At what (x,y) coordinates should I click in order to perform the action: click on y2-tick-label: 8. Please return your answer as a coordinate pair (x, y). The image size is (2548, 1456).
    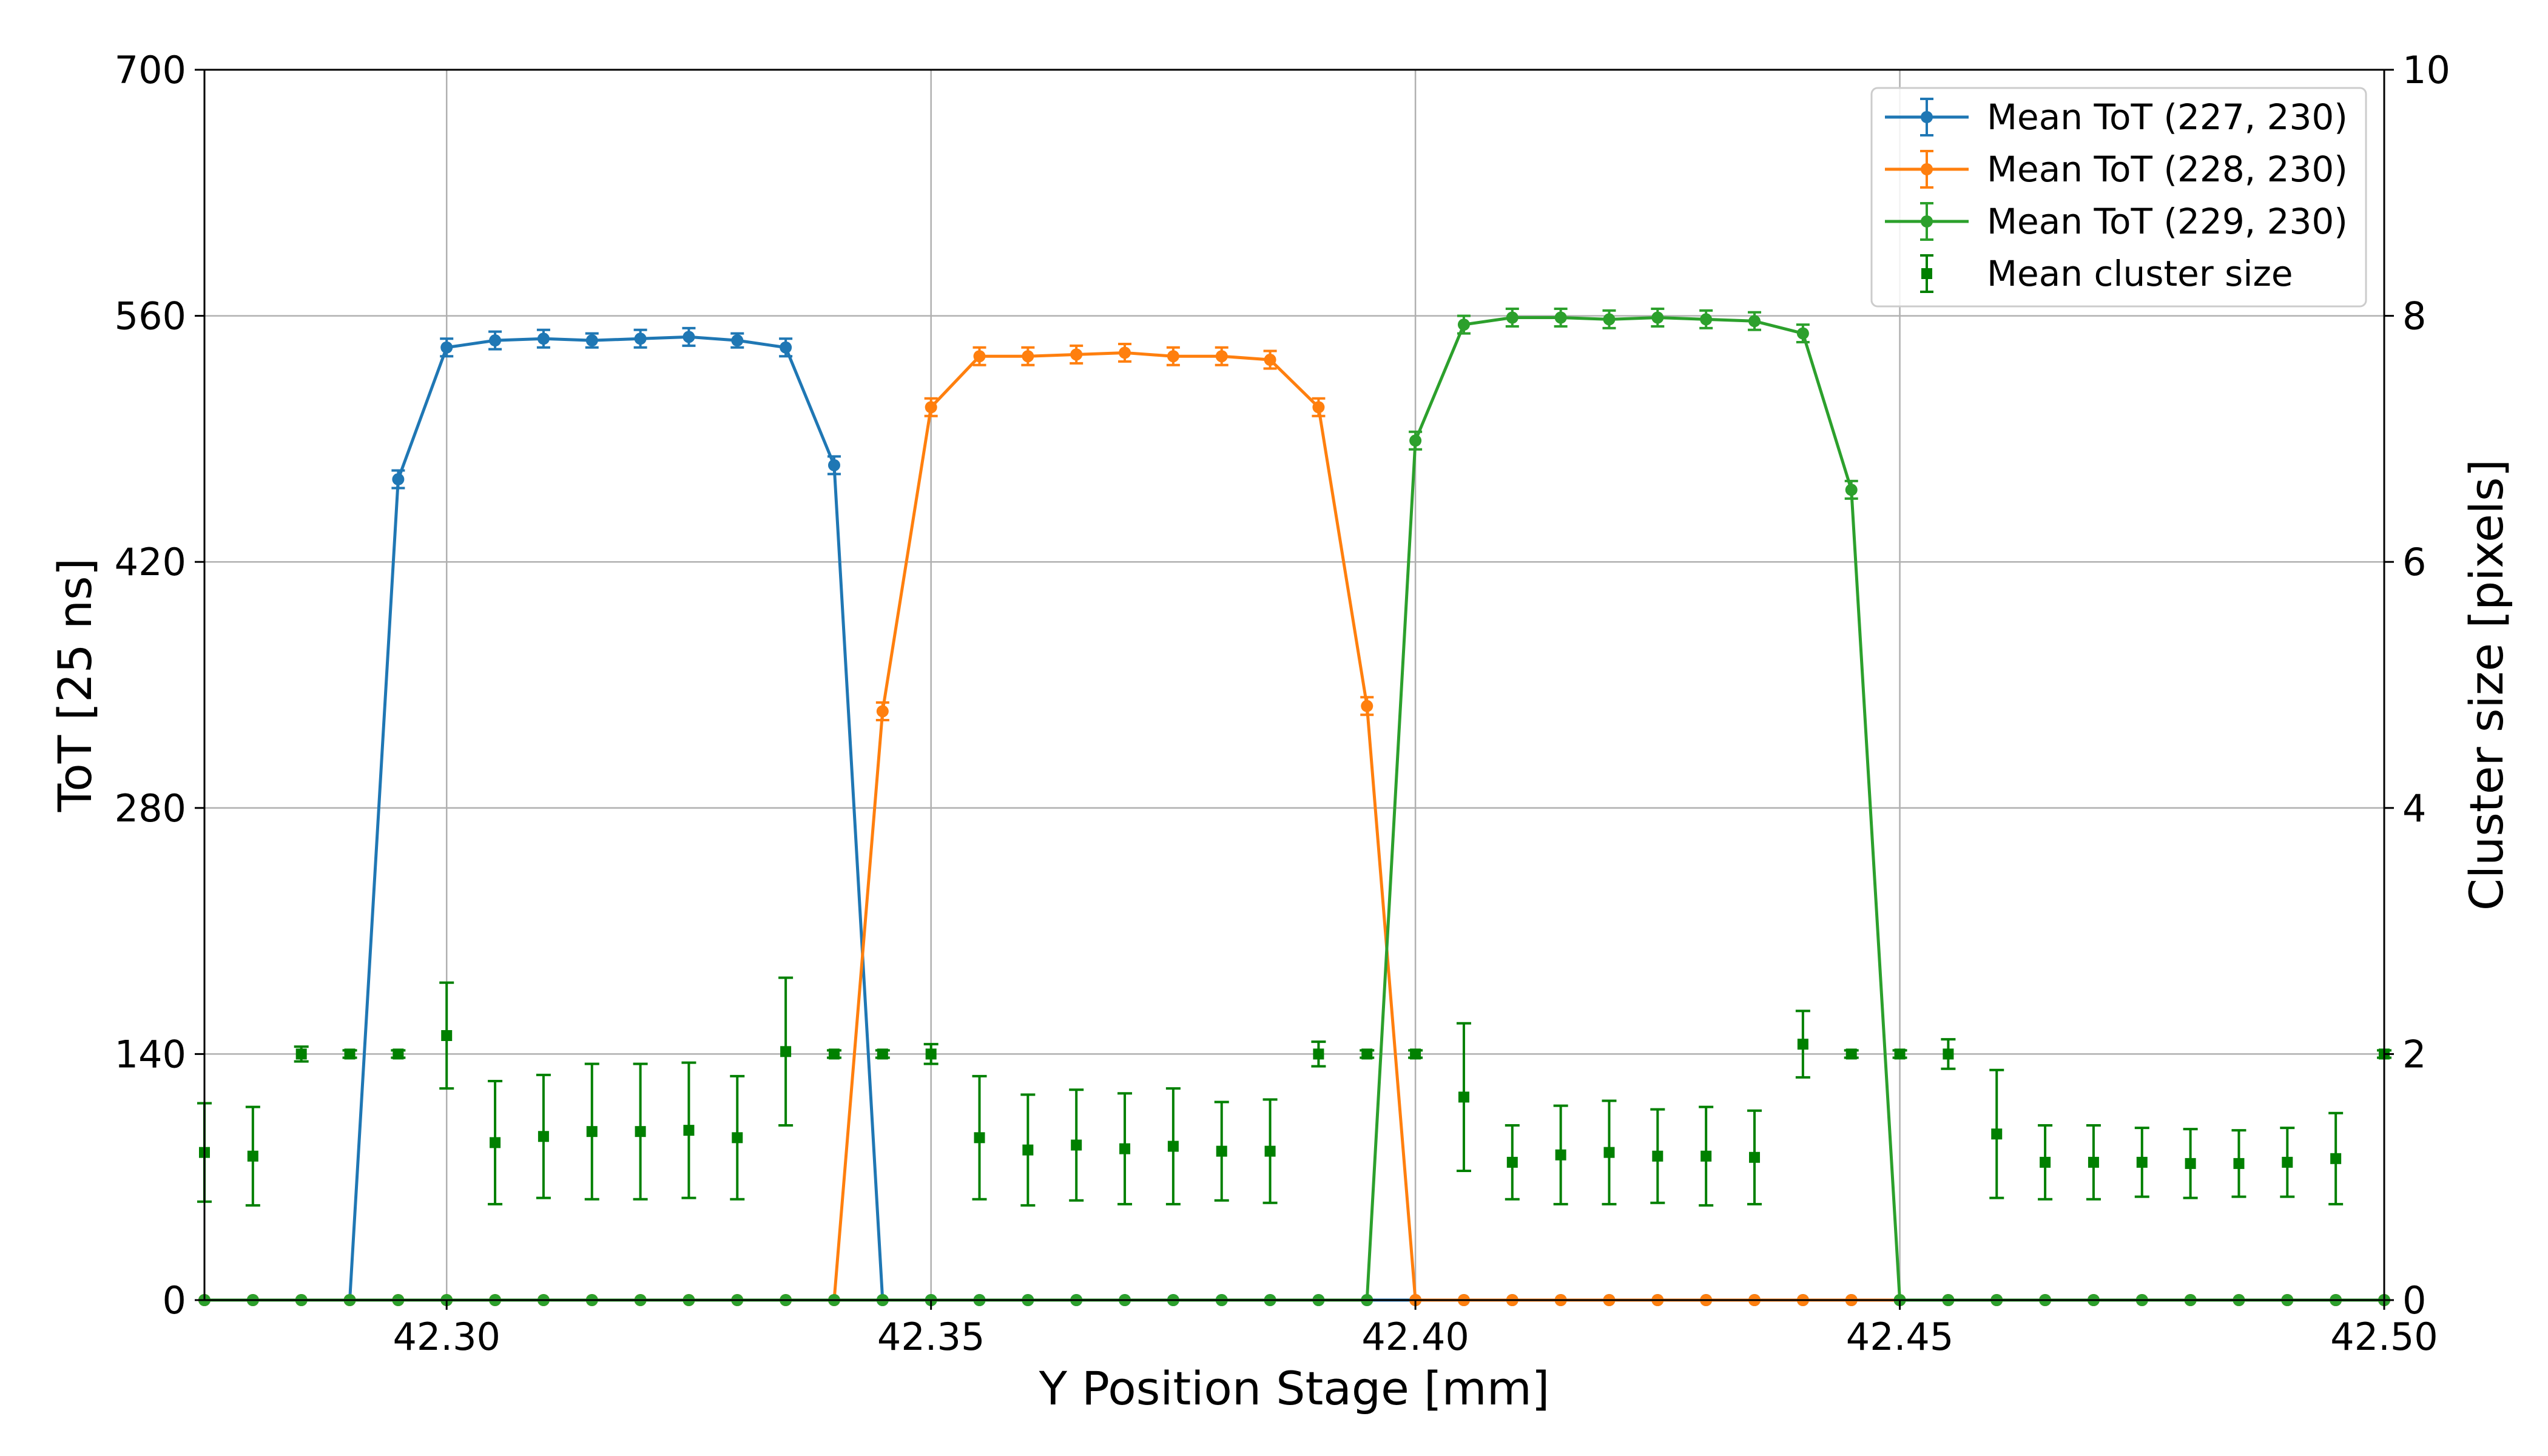
    Looking at the image, I should click on (2414, 316).